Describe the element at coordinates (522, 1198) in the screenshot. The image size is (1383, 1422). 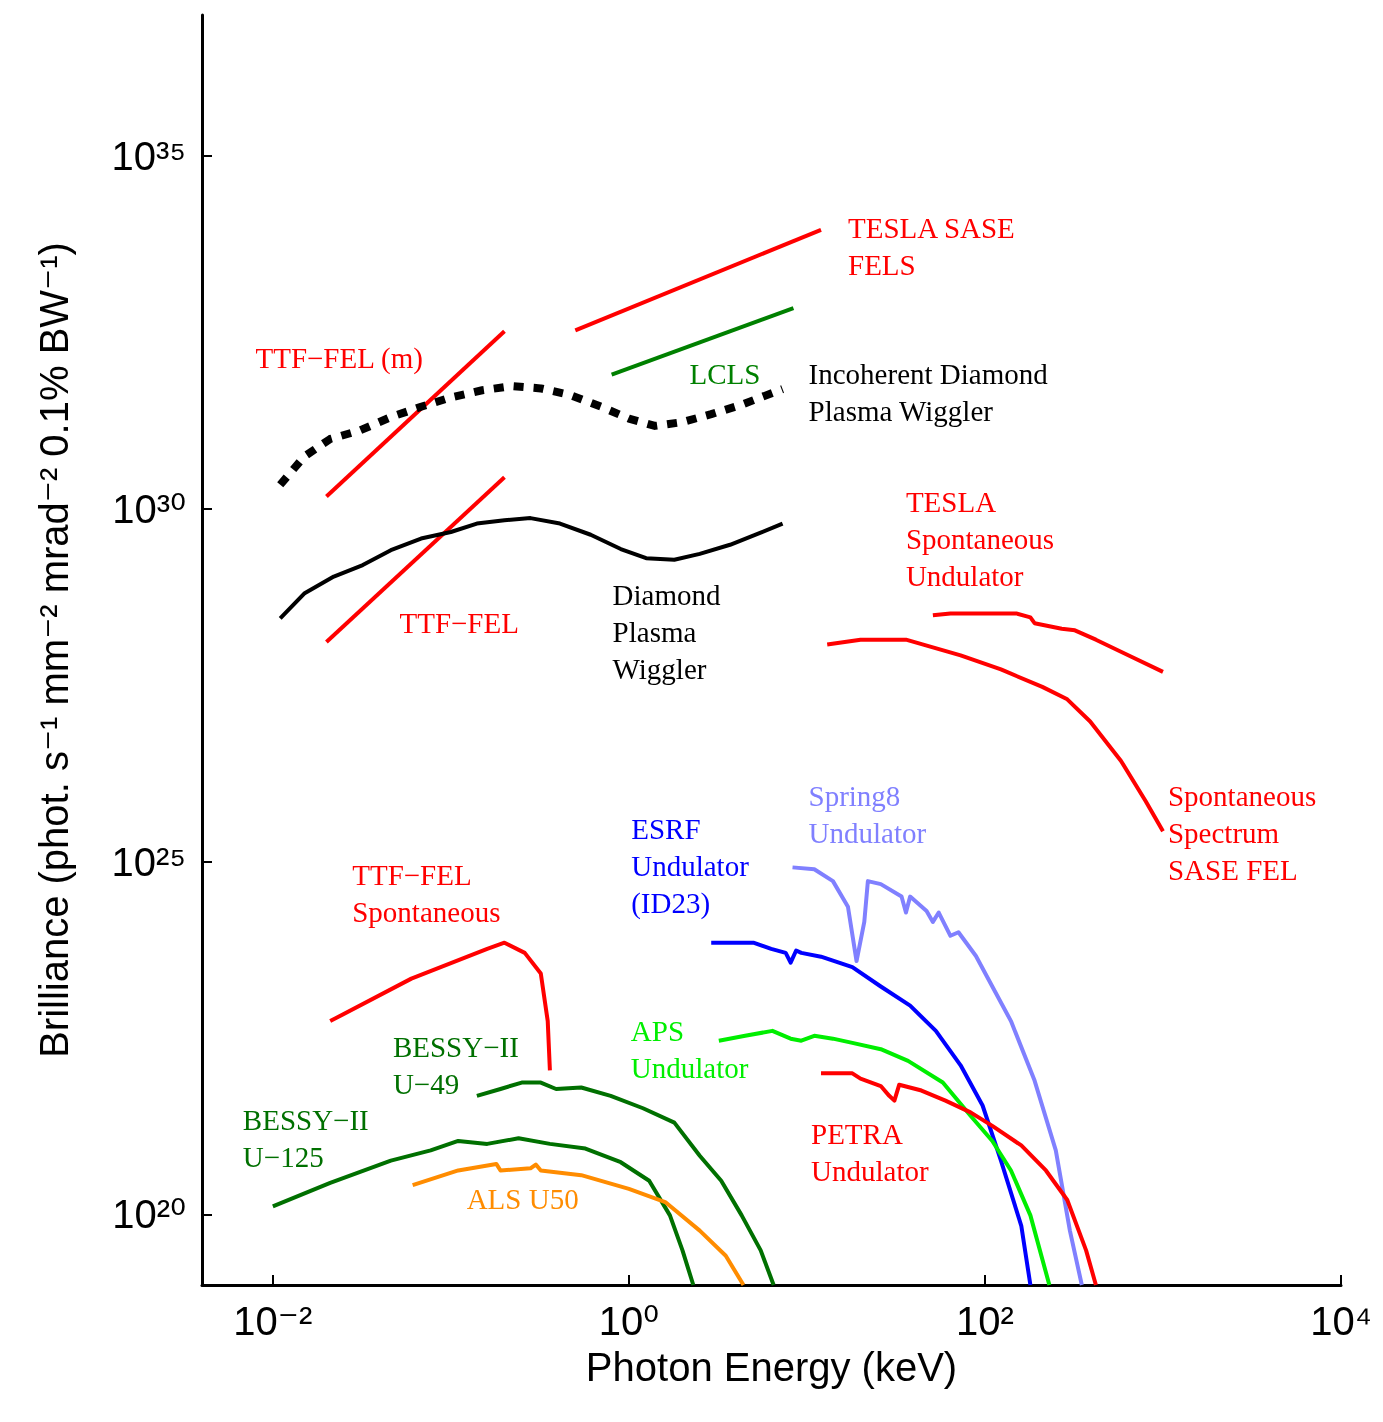
I see `series-label: ALS U50` at that location.